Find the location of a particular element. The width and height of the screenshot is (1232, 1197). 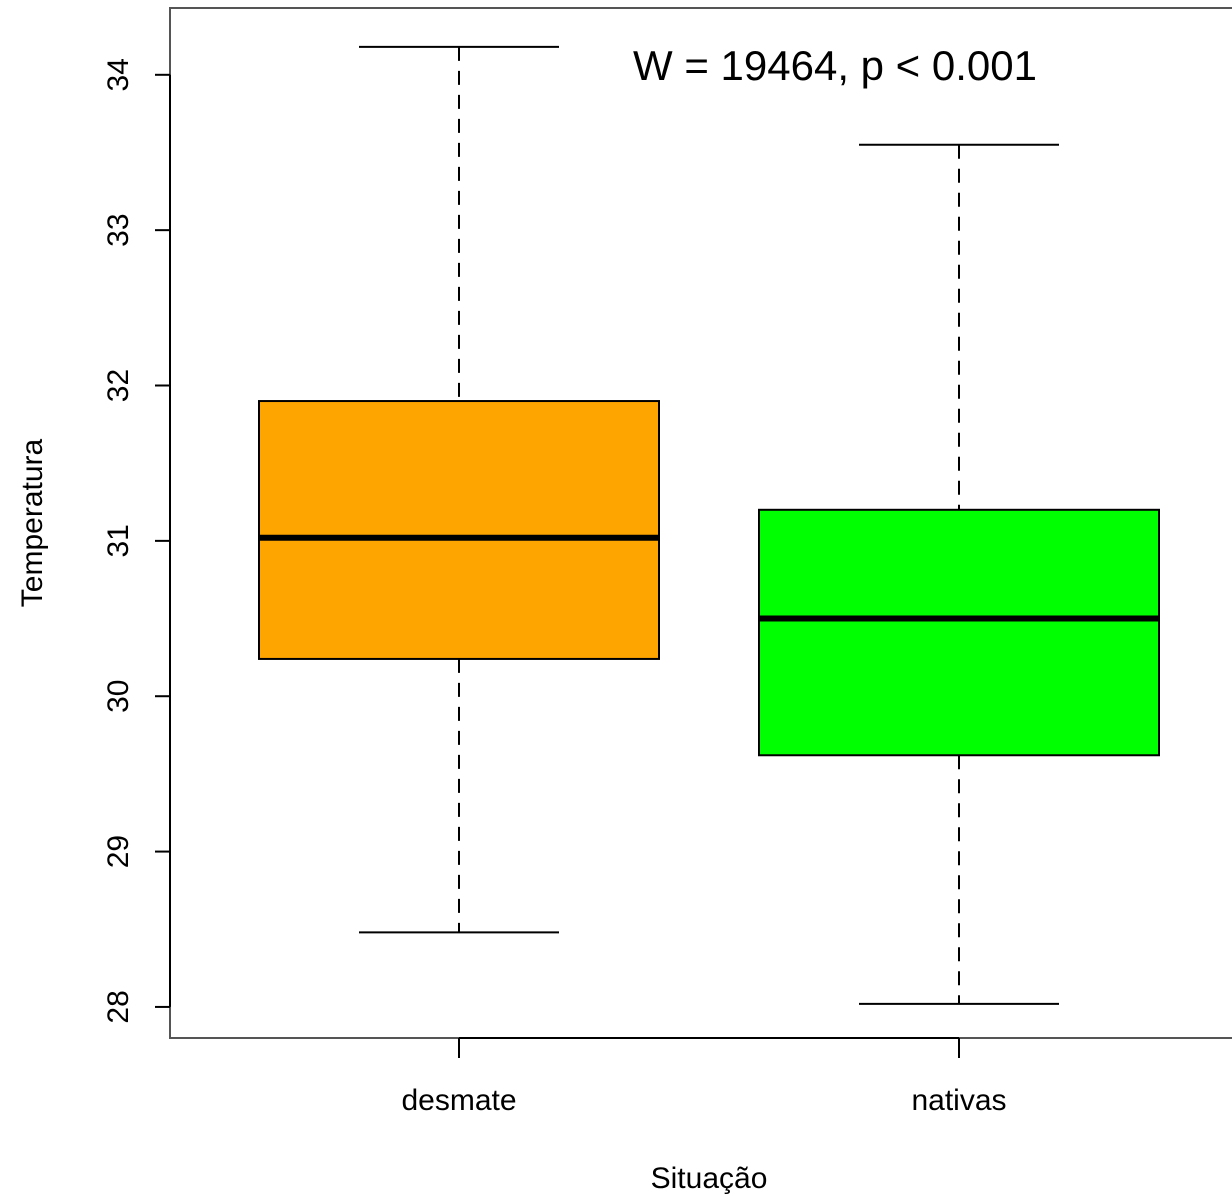

y-tick-label: 30 is located at coordinates (118, 696).